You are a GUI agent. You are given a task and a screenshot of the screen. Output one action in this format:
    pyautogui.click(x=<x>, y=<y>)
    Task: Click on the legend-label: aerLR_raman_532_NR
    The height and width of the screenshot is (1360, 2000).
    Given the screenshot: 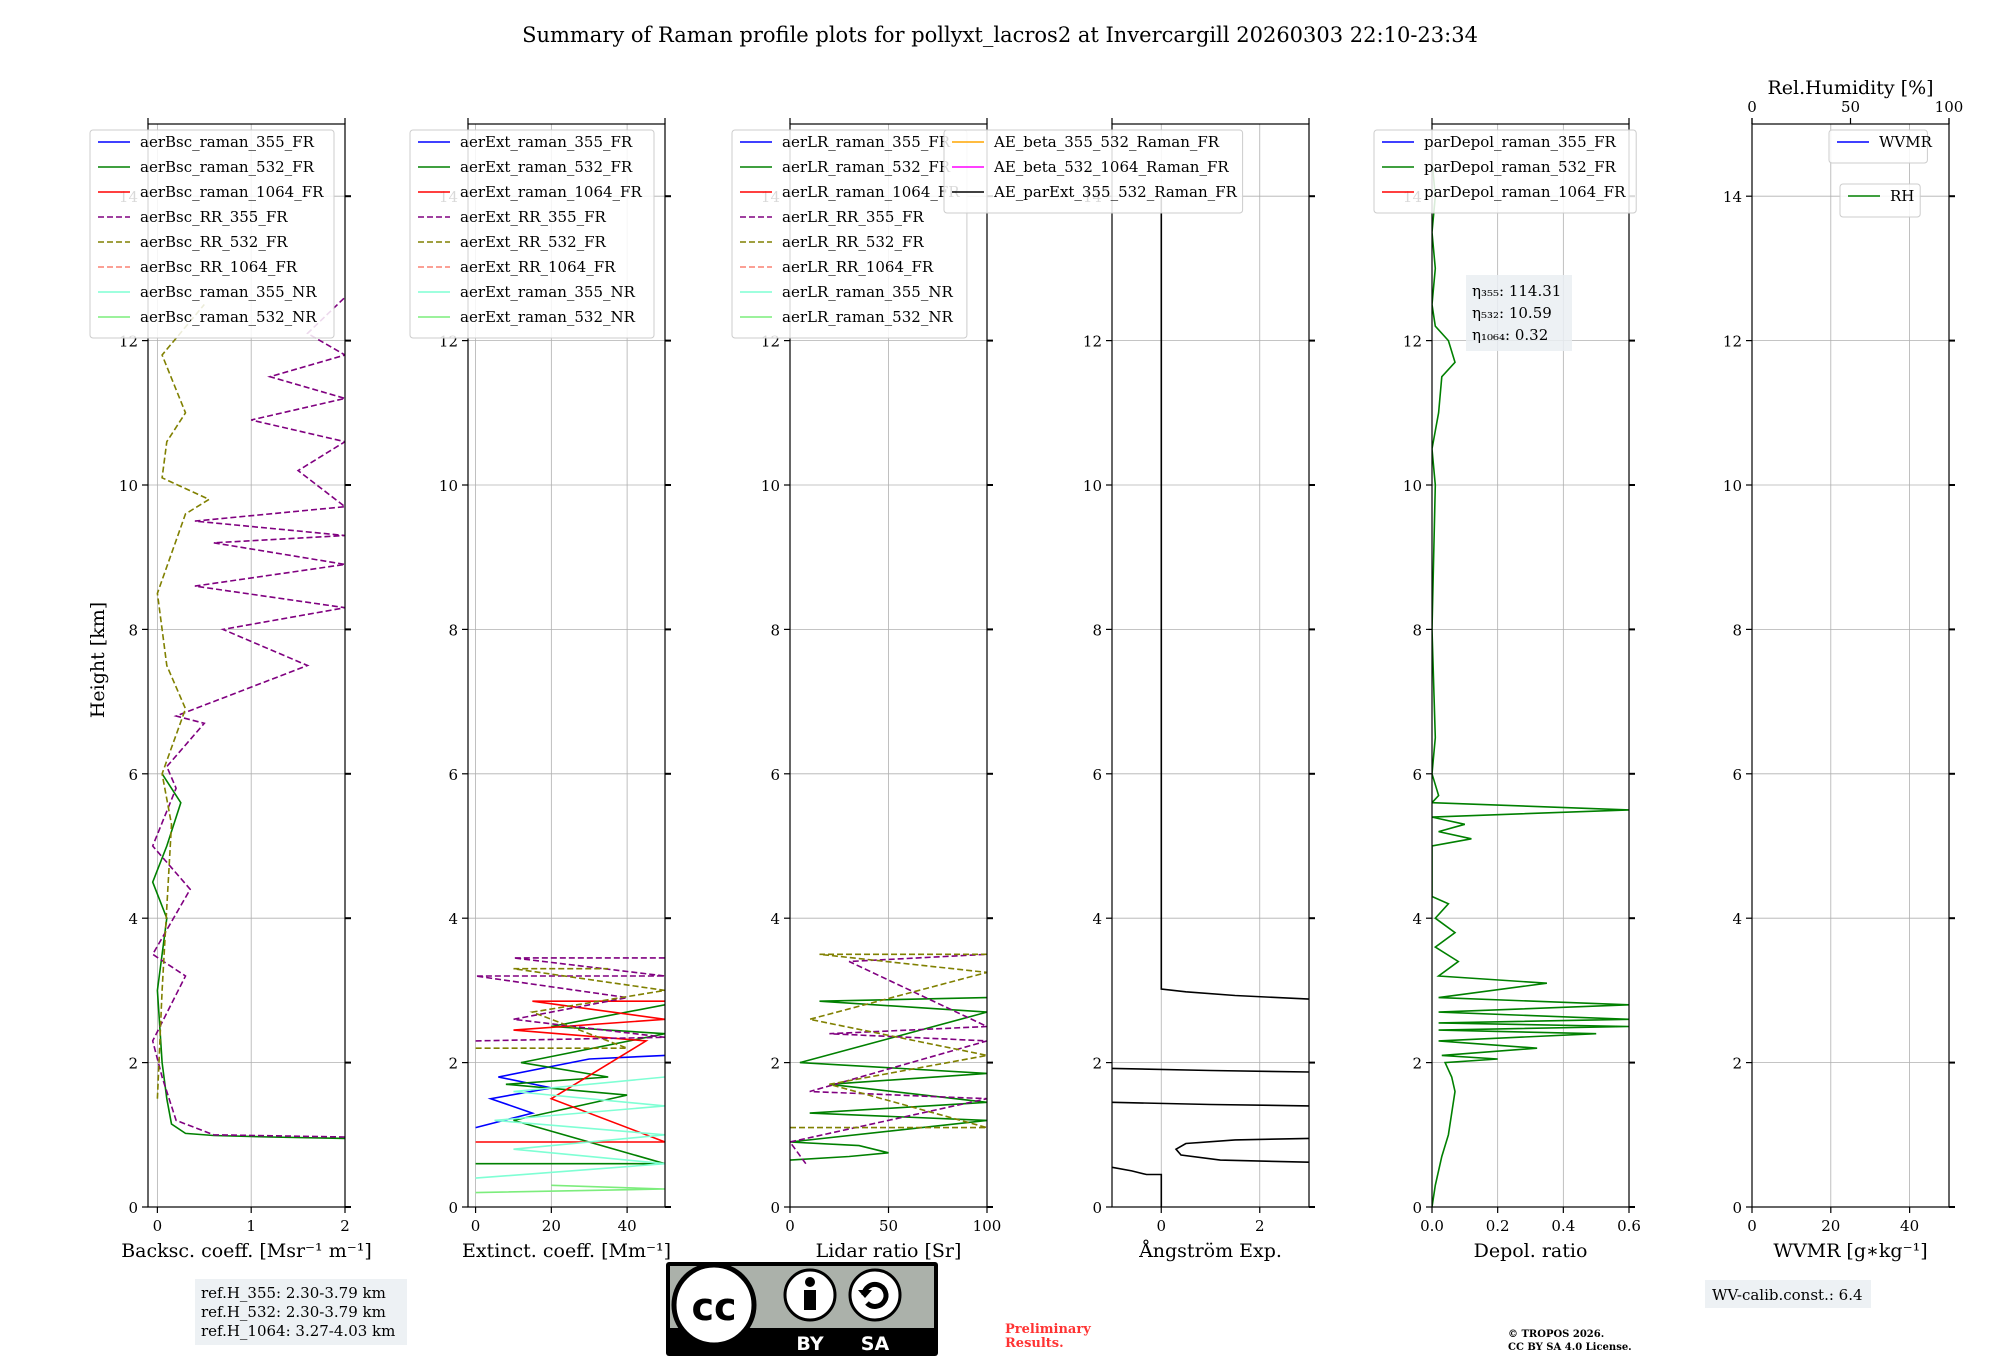 What is the action you would take?
    pyautogui.click(x=867, y=317)
    